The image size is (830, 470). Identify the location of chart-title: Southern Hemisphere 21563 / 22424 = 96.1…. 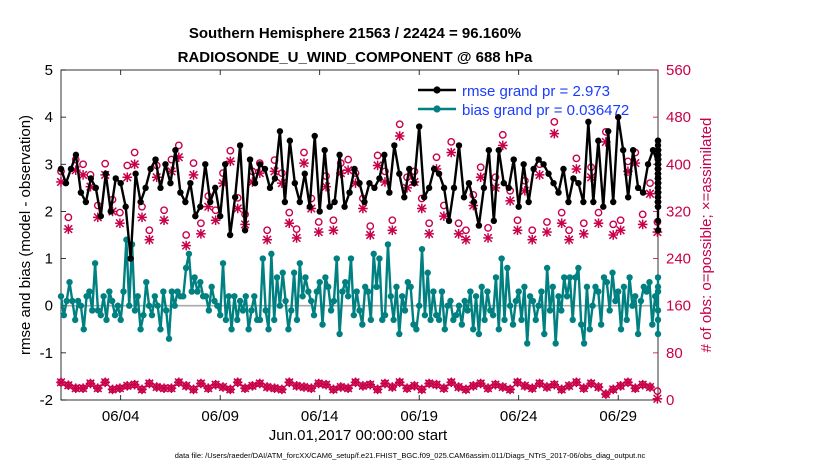
(355, 33).